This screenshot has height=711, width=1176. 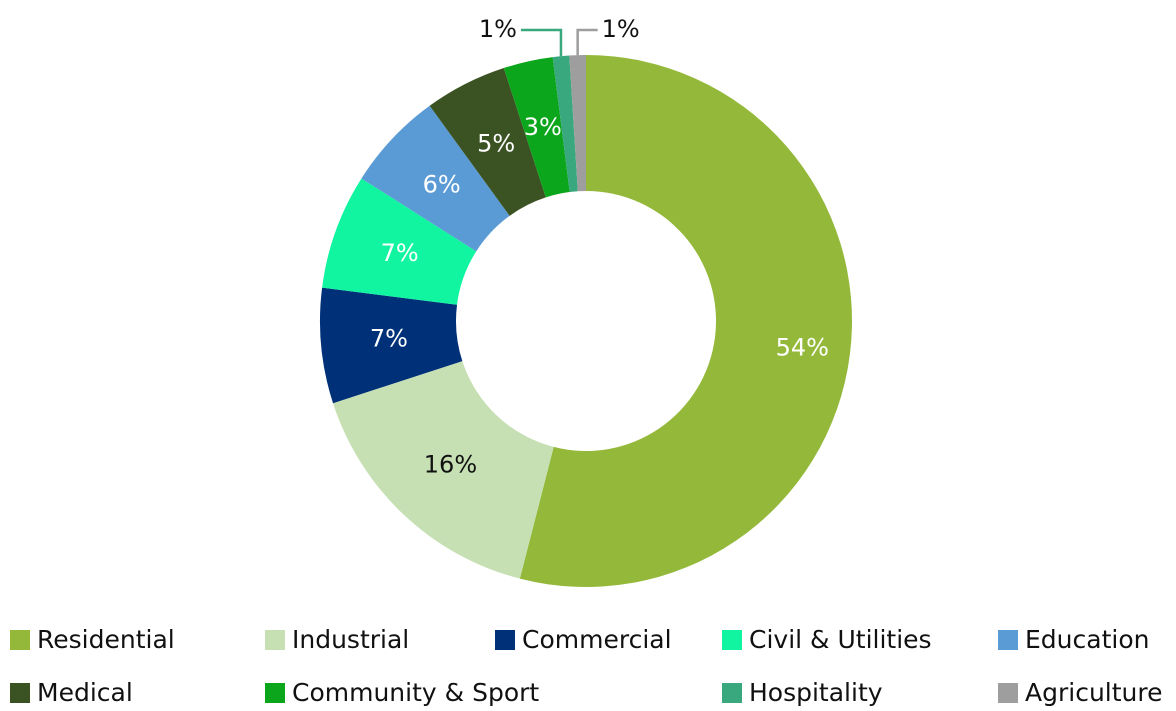 What do you see at coordinates (442, 184) in the screenshot?
I see `data-label: 6%` at bounding box center [442, 184].